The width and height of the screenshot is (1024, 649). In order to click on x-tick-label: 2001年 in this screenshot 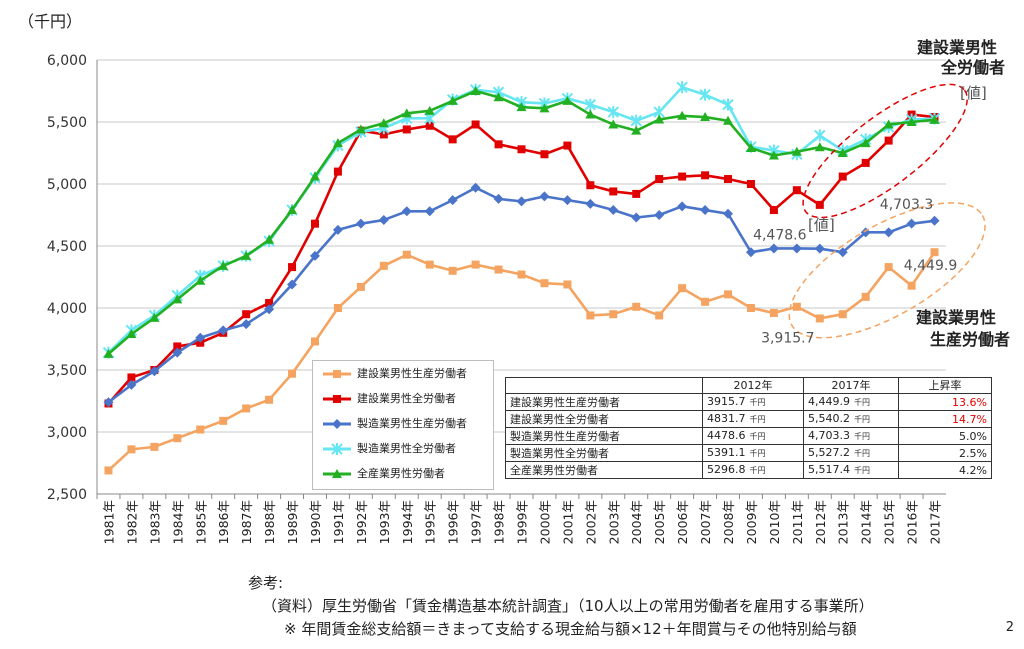, I will do `click(567, 522)`.